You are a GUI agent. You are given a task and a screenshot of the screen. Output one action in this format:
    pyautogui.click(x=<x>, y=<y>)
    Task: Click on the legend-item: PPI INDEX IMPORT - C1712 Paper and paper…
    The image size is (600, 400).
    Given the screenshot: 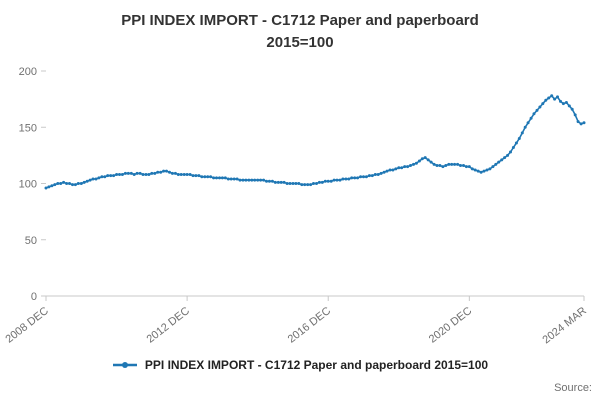 What is the action you would take?
    pyautogui.click(x=300, y=365)
    